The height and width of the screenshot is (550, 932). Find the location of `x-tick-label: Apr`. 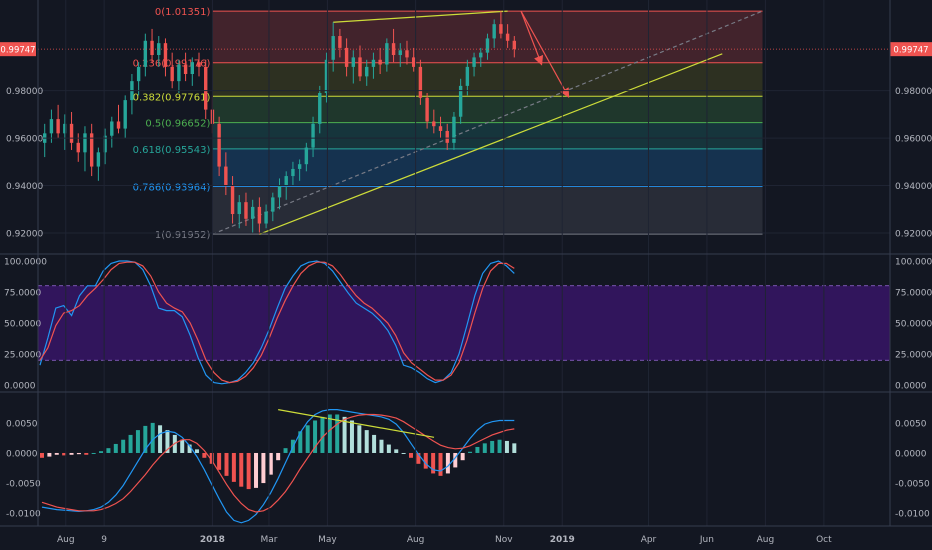

x-tick-label: Apr is located at coordinates (649, 540).